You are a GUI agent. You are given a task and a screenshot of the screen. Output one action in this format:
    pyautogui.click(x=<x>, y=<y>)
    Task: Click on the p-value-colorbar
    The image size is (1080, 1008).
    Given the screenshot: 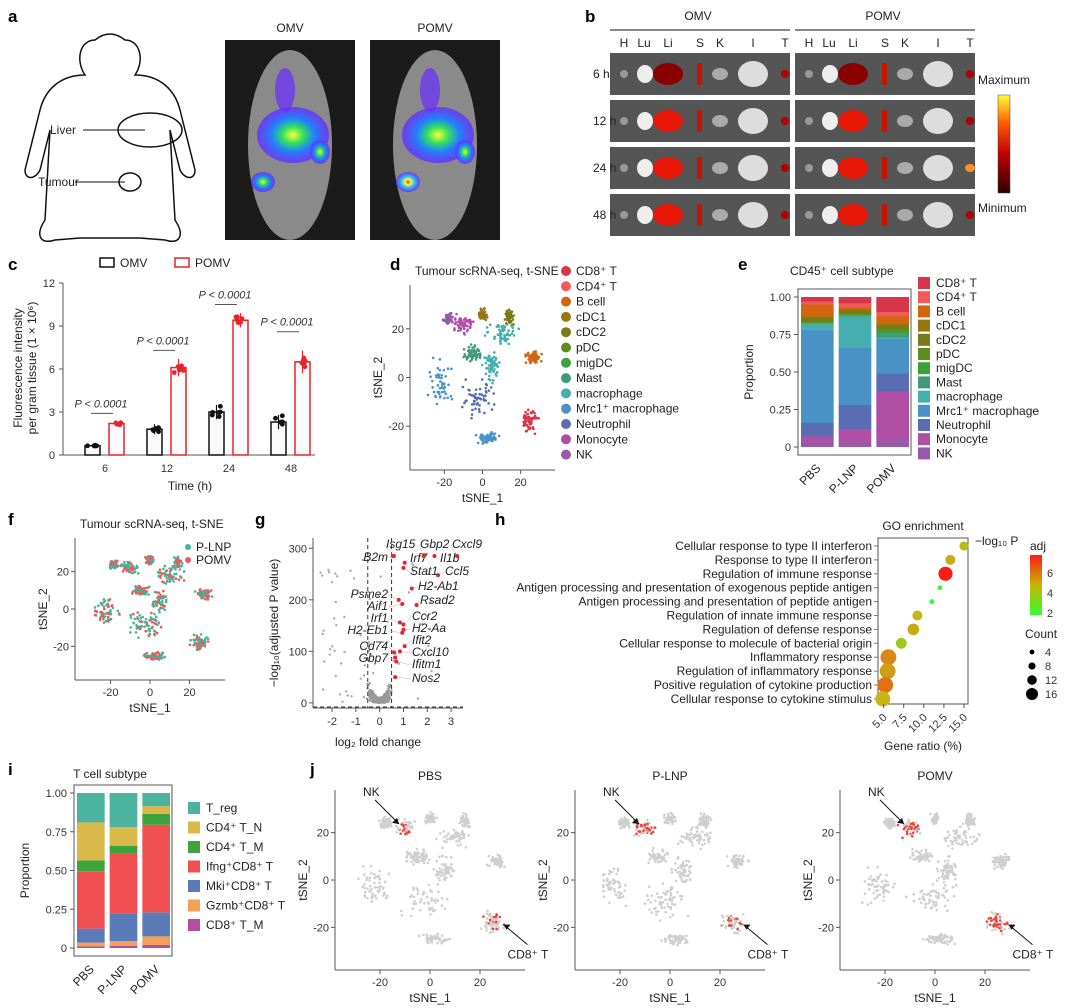 What is the action you would take?
    pyautogui.click(x=1036, y=585)
    